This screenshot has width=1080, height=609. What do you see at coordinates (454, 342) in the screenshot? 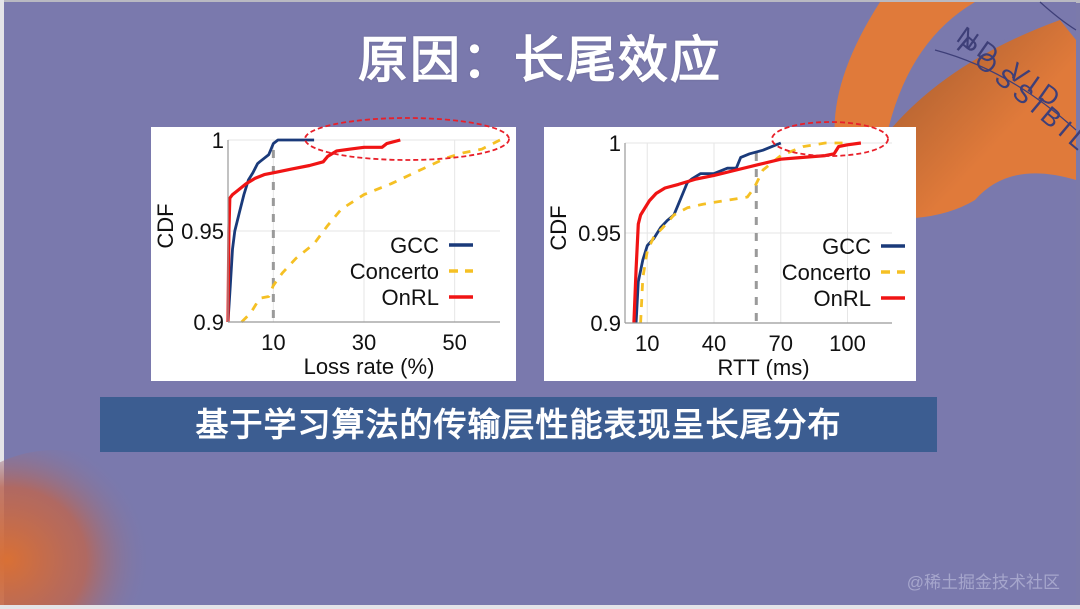
I see `x-tick-label: 50` at bounding box center [454, 342].